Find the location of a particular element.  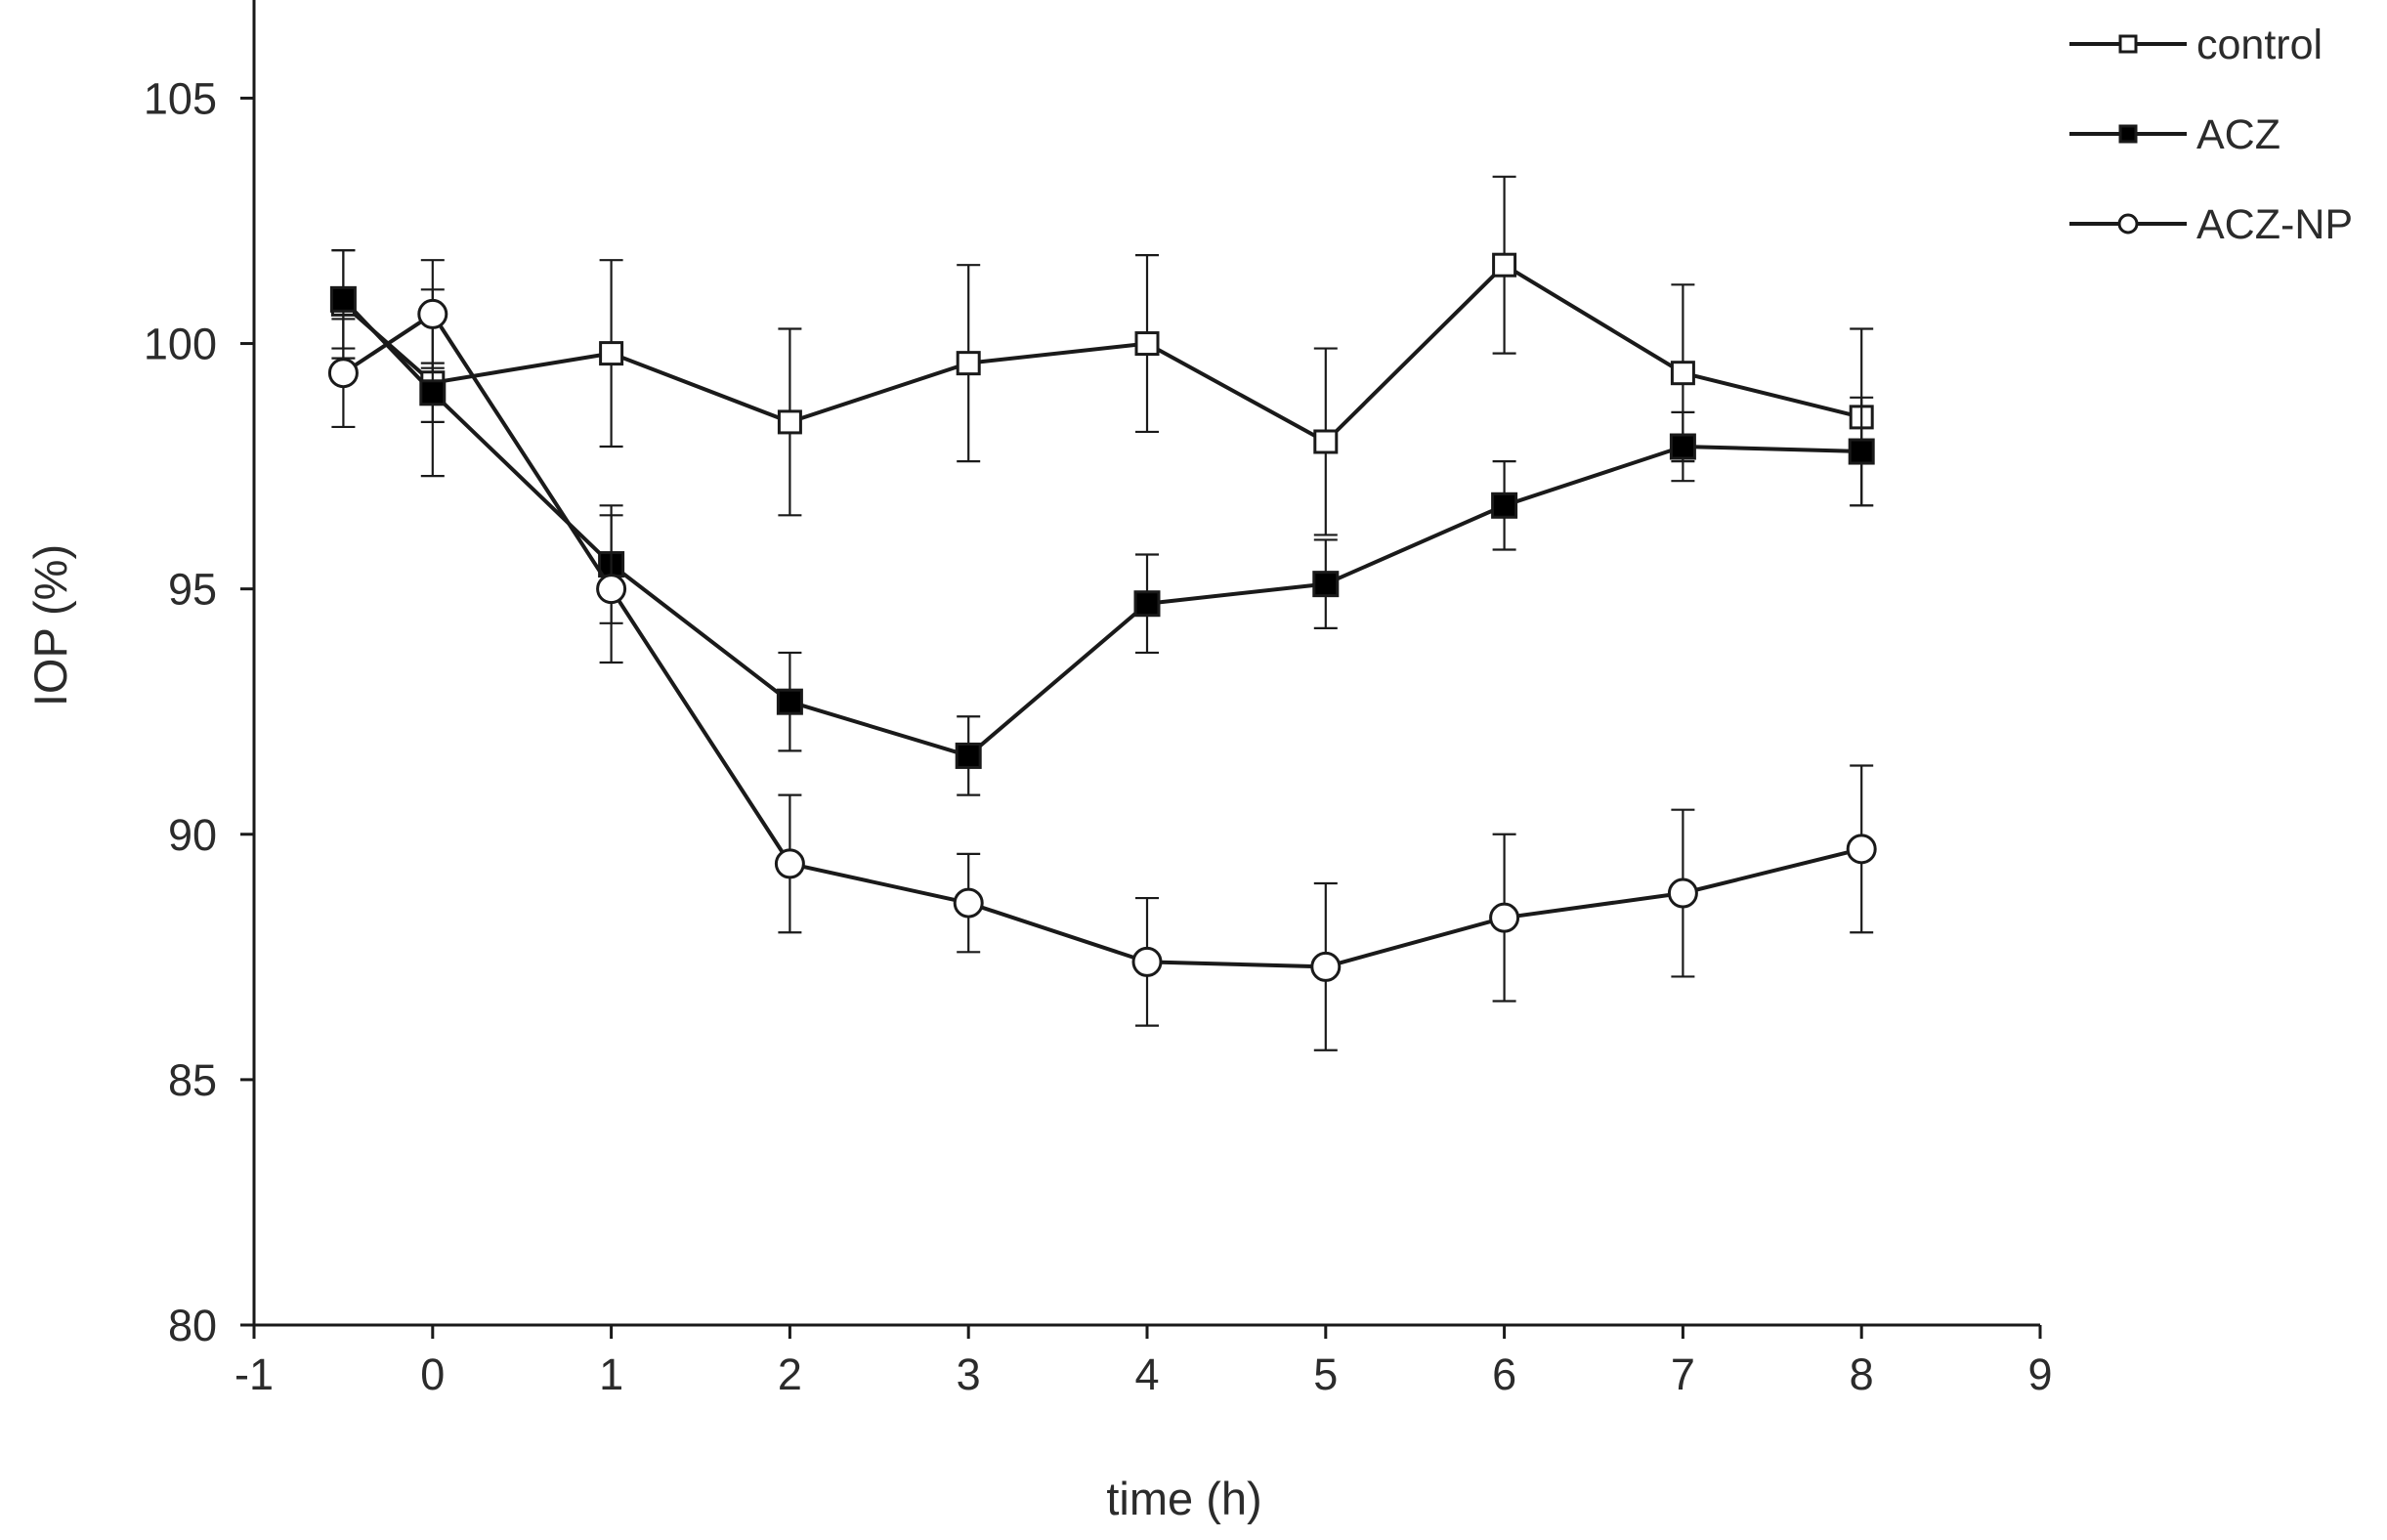

x-tick-label: 0 is located at coordinates (432, 1374).